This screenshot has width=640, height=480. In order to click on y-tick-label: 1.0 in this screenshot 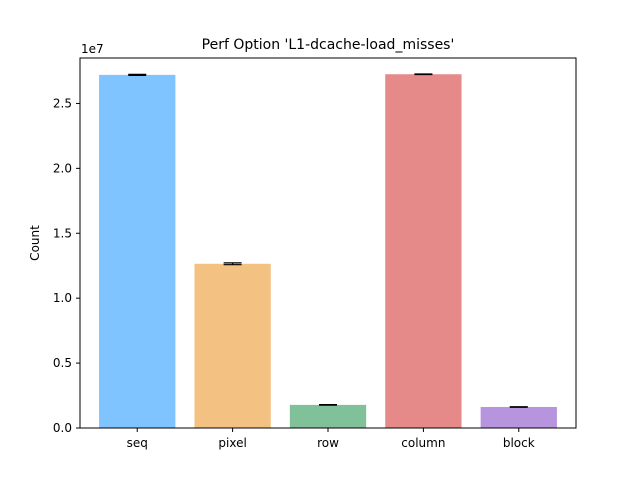, I will do `click(62, 298)`.